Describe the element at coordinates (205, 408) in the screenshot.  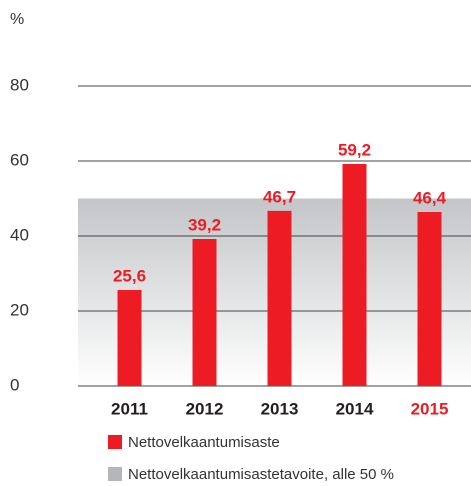
I see `x-tick-label: 2012` at that location.